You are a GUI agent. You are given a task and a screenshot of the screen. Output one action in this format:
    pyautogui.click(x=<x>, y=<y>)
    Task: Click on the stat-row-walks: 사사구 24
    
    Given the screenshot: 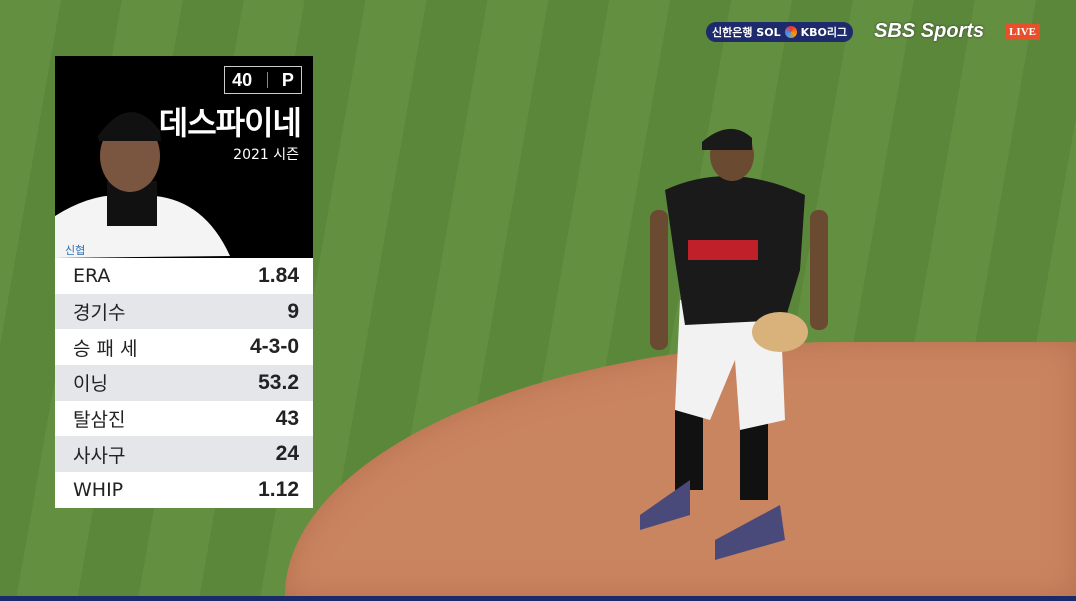 What is the action you would take?
    pyautogui.click(x=184, y=454)
    